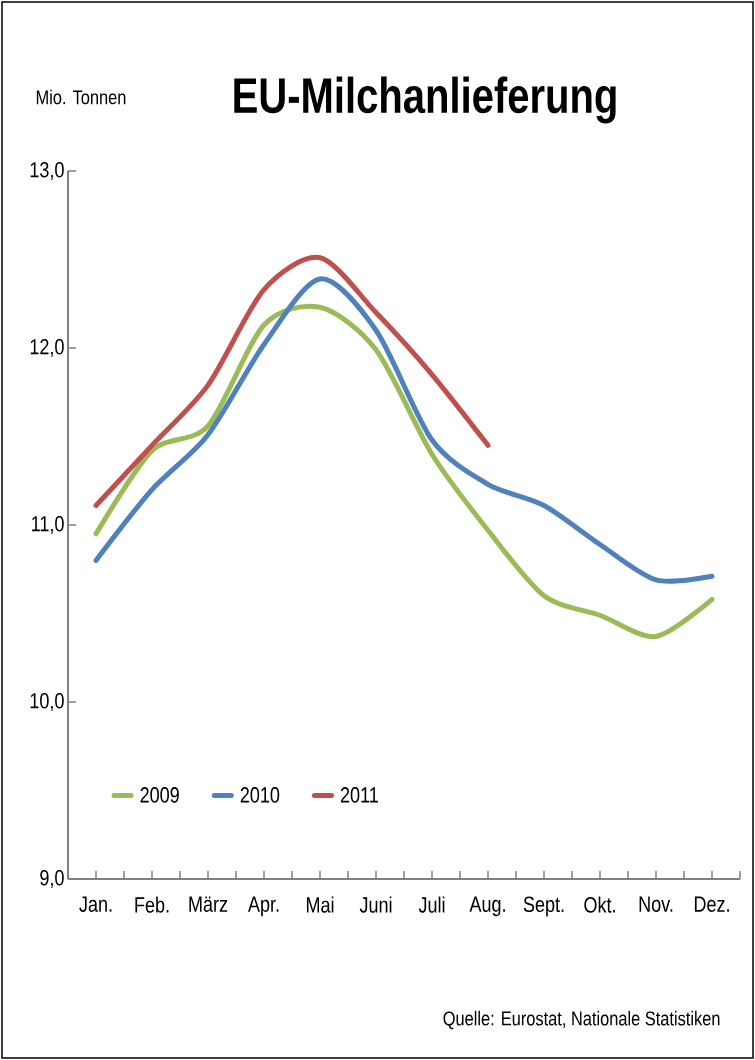 The image size is (755, 1060). What do you see at coordinates (425, 100) in the screenshot?
I see `chart-title: EU-Milchanlieferung` at bounding box center [425, 100].